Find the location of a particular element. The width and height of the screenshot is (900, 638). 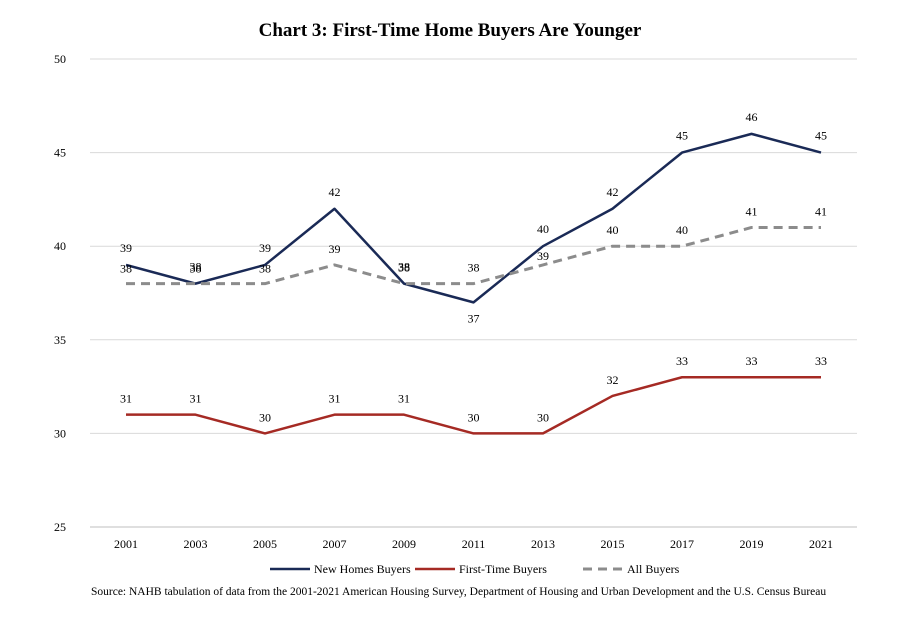

data-label-new-homes-buyers: 40 is located at coordinates (543, 229).